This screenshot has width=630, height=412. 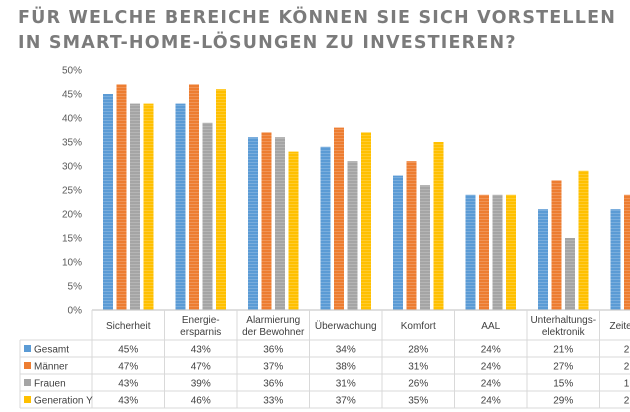 What do you see at coordinates (620, 326) in the screenshot?
I see `category-label: Zeiter` at bounding box center [620, 326].